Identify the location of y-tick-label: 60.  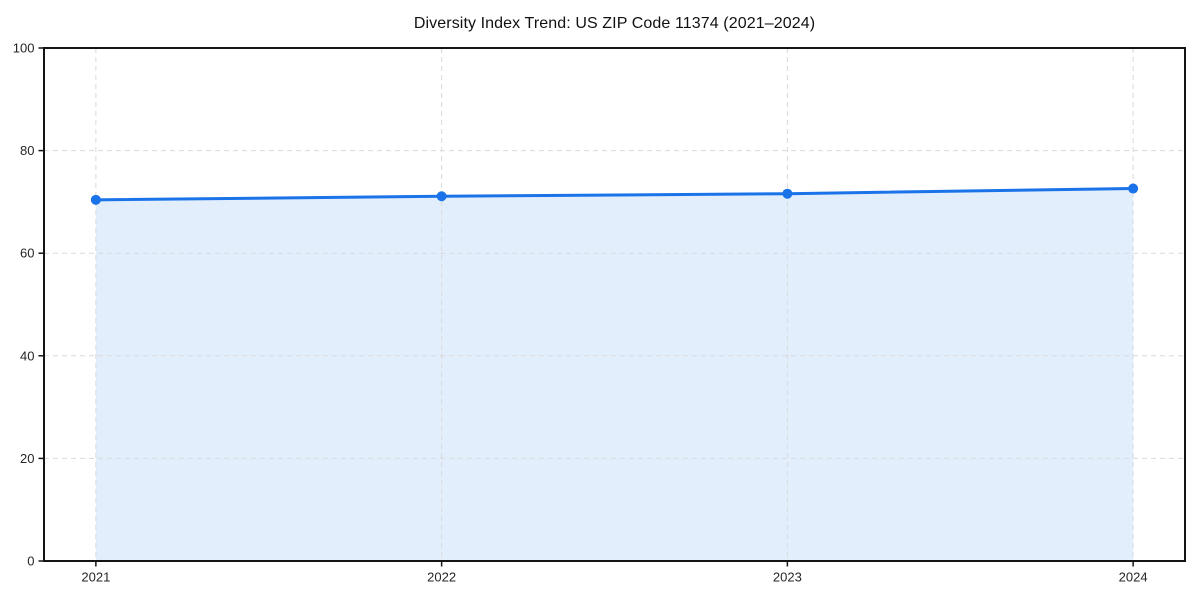
(27, 253).